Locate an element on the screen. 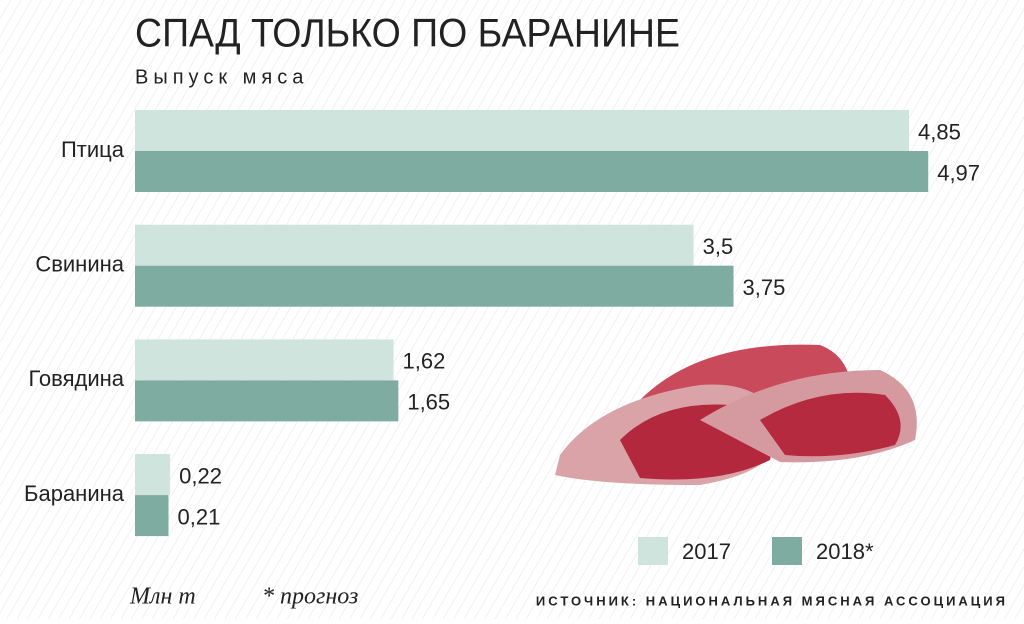 Image resolution: width=1024 pixels, height=624 pixels. legend-label: 2017 is located at coordinates (706, 551).